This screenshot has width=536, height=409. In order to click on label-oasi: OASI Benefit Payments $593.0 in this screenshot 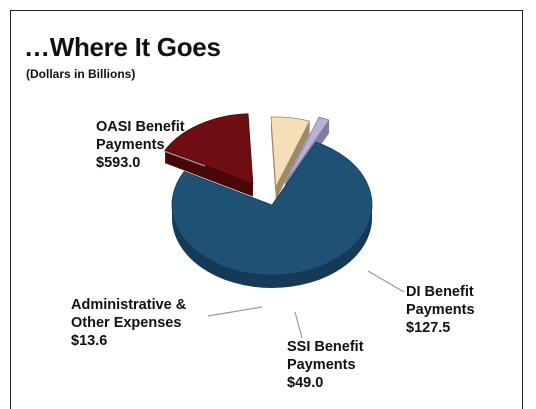, I will do `click(140, 145)`.